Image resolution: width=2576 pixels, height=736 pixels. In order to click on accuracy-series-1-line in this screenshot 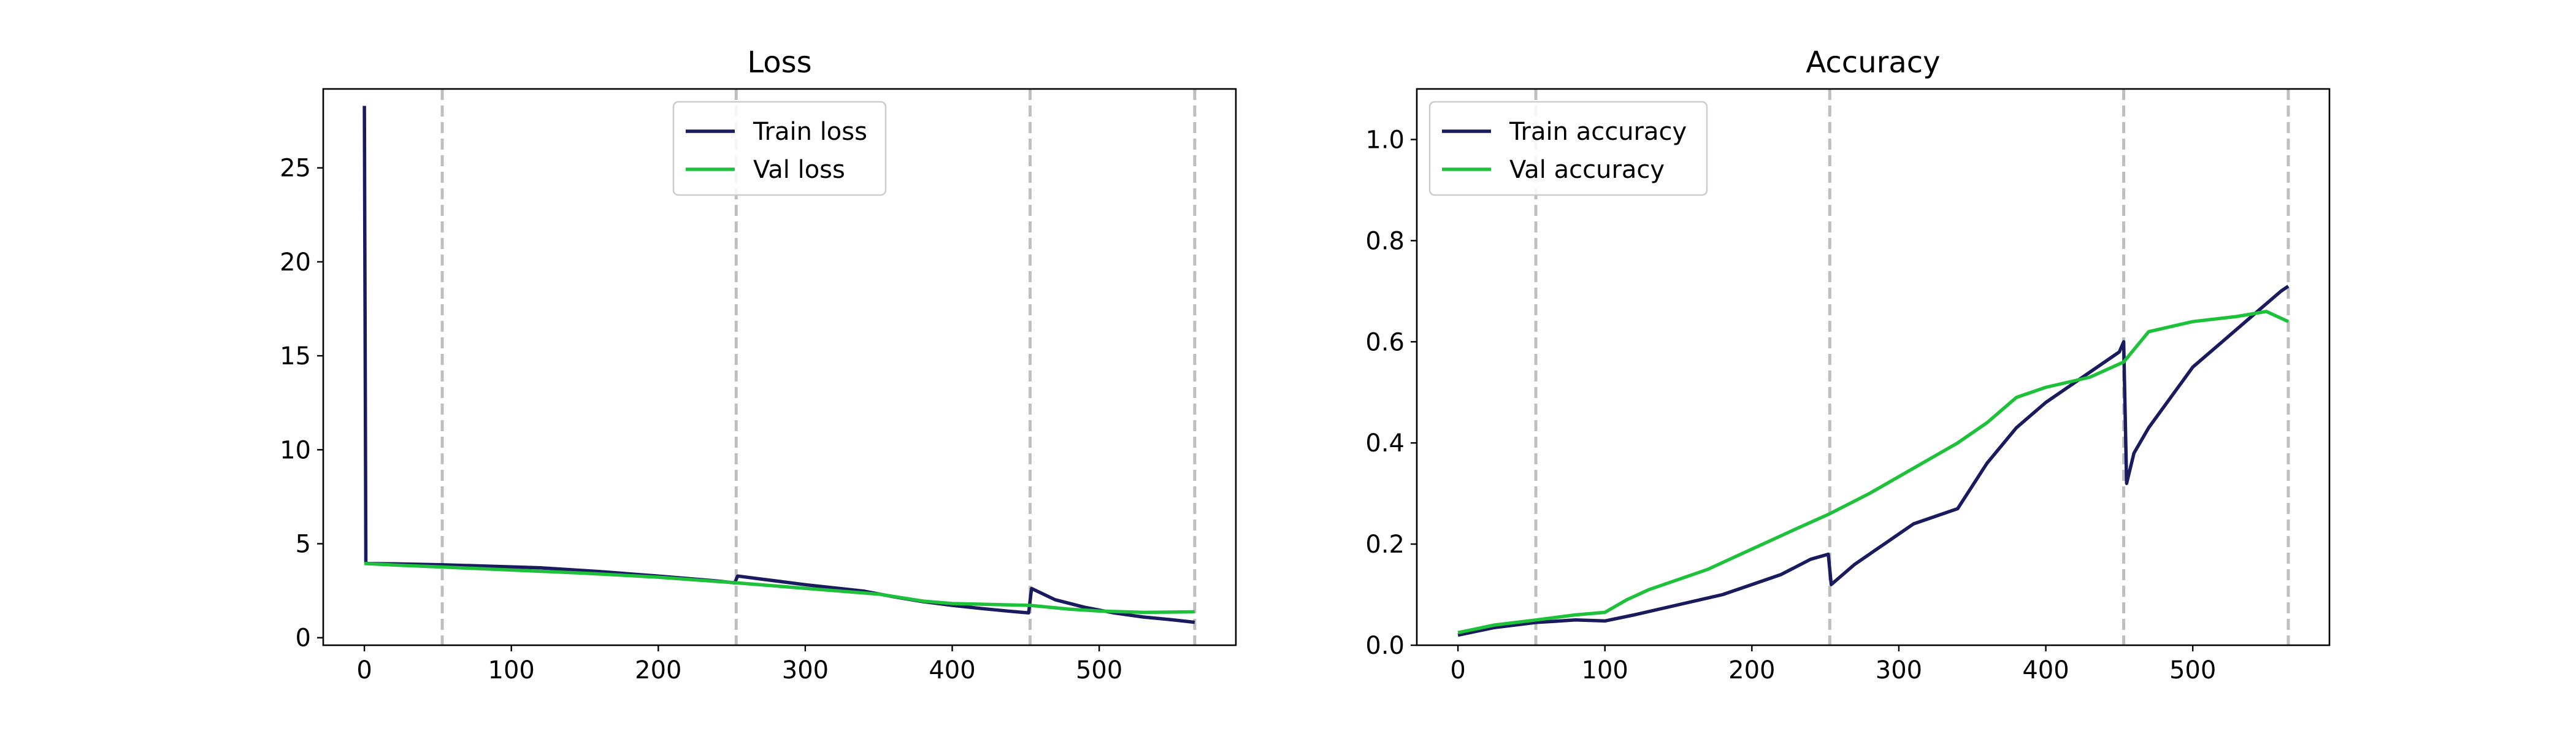, I will do `click(1873, 472)`.